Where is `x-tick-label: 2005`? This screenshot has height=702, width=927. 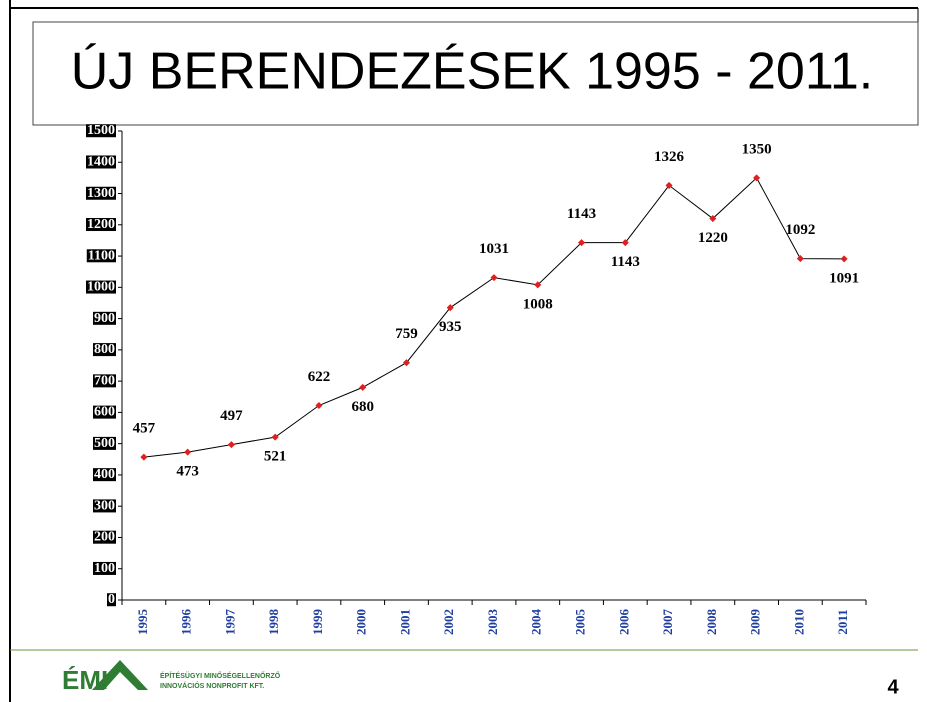 x-tick-label: 2005 is located at coordinates (580, 622).